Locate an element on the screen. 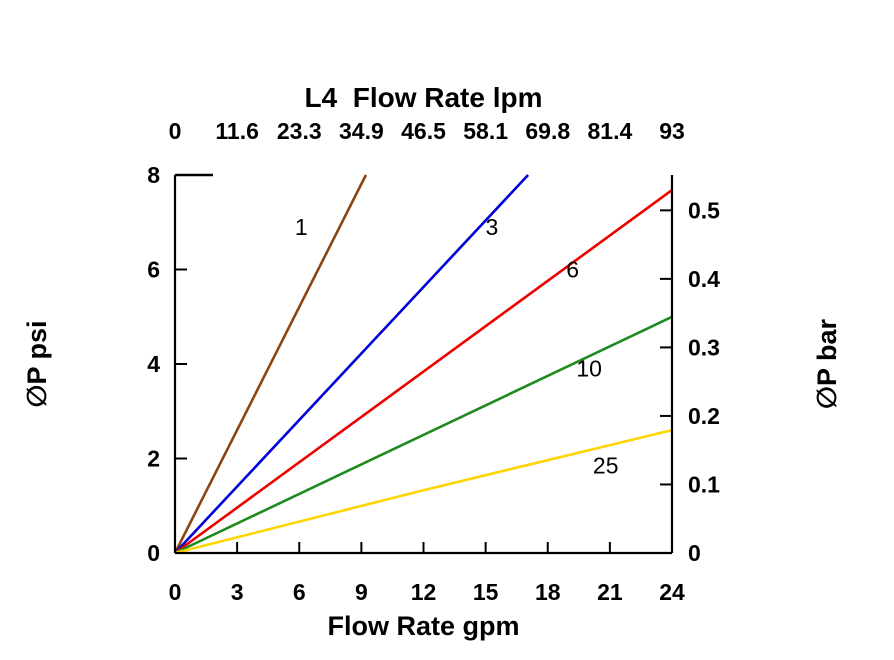 The width and height of the screenshot is (894, 660). y-right-tick-label: 0.3 is located at coordinates (704, 347).